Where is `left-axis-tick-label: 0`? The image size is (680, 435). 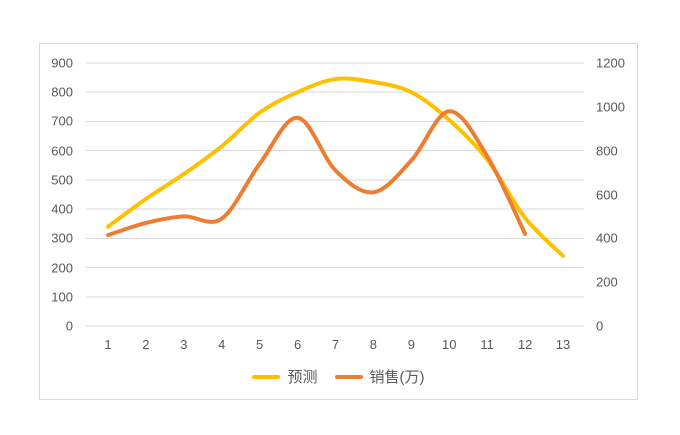
left-axis-tick-label: 0 is located at coordinates (69, 326).